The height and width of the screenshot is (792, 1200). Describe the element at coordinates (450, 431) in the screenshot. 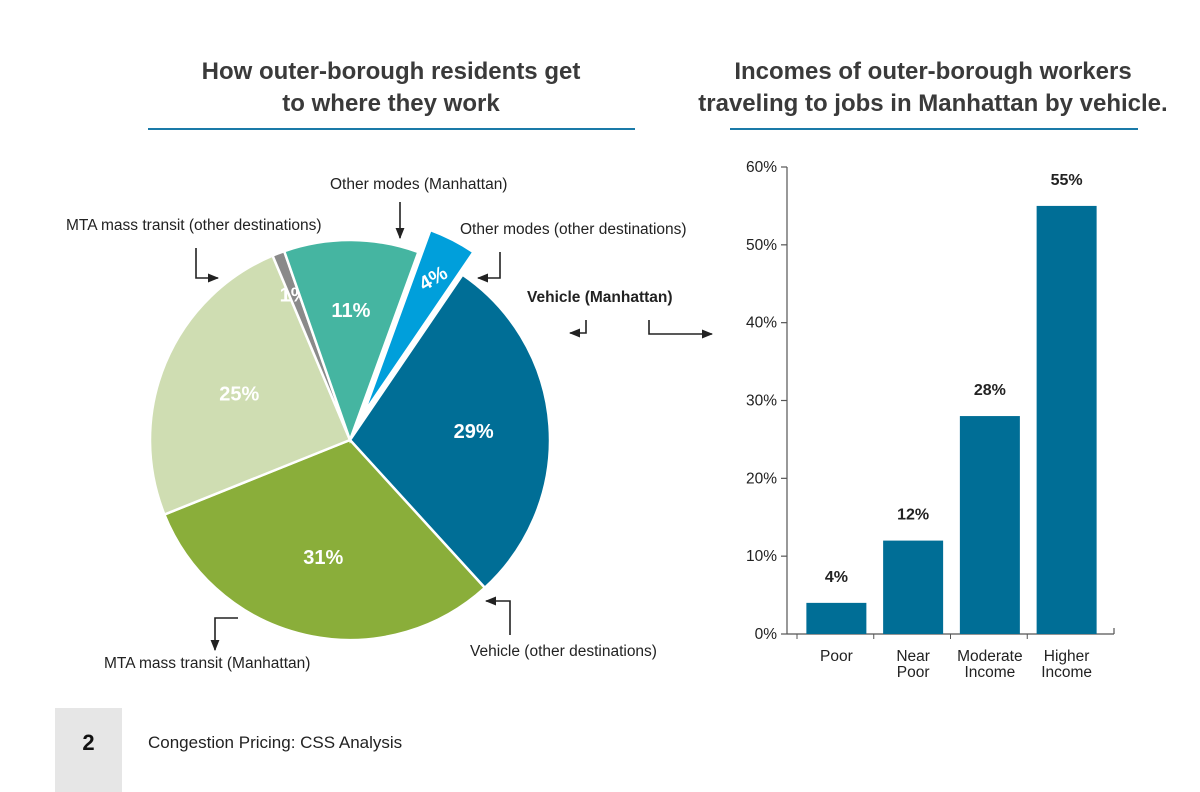

I see `pie-slice-vehicle-other-destinations` at that location.